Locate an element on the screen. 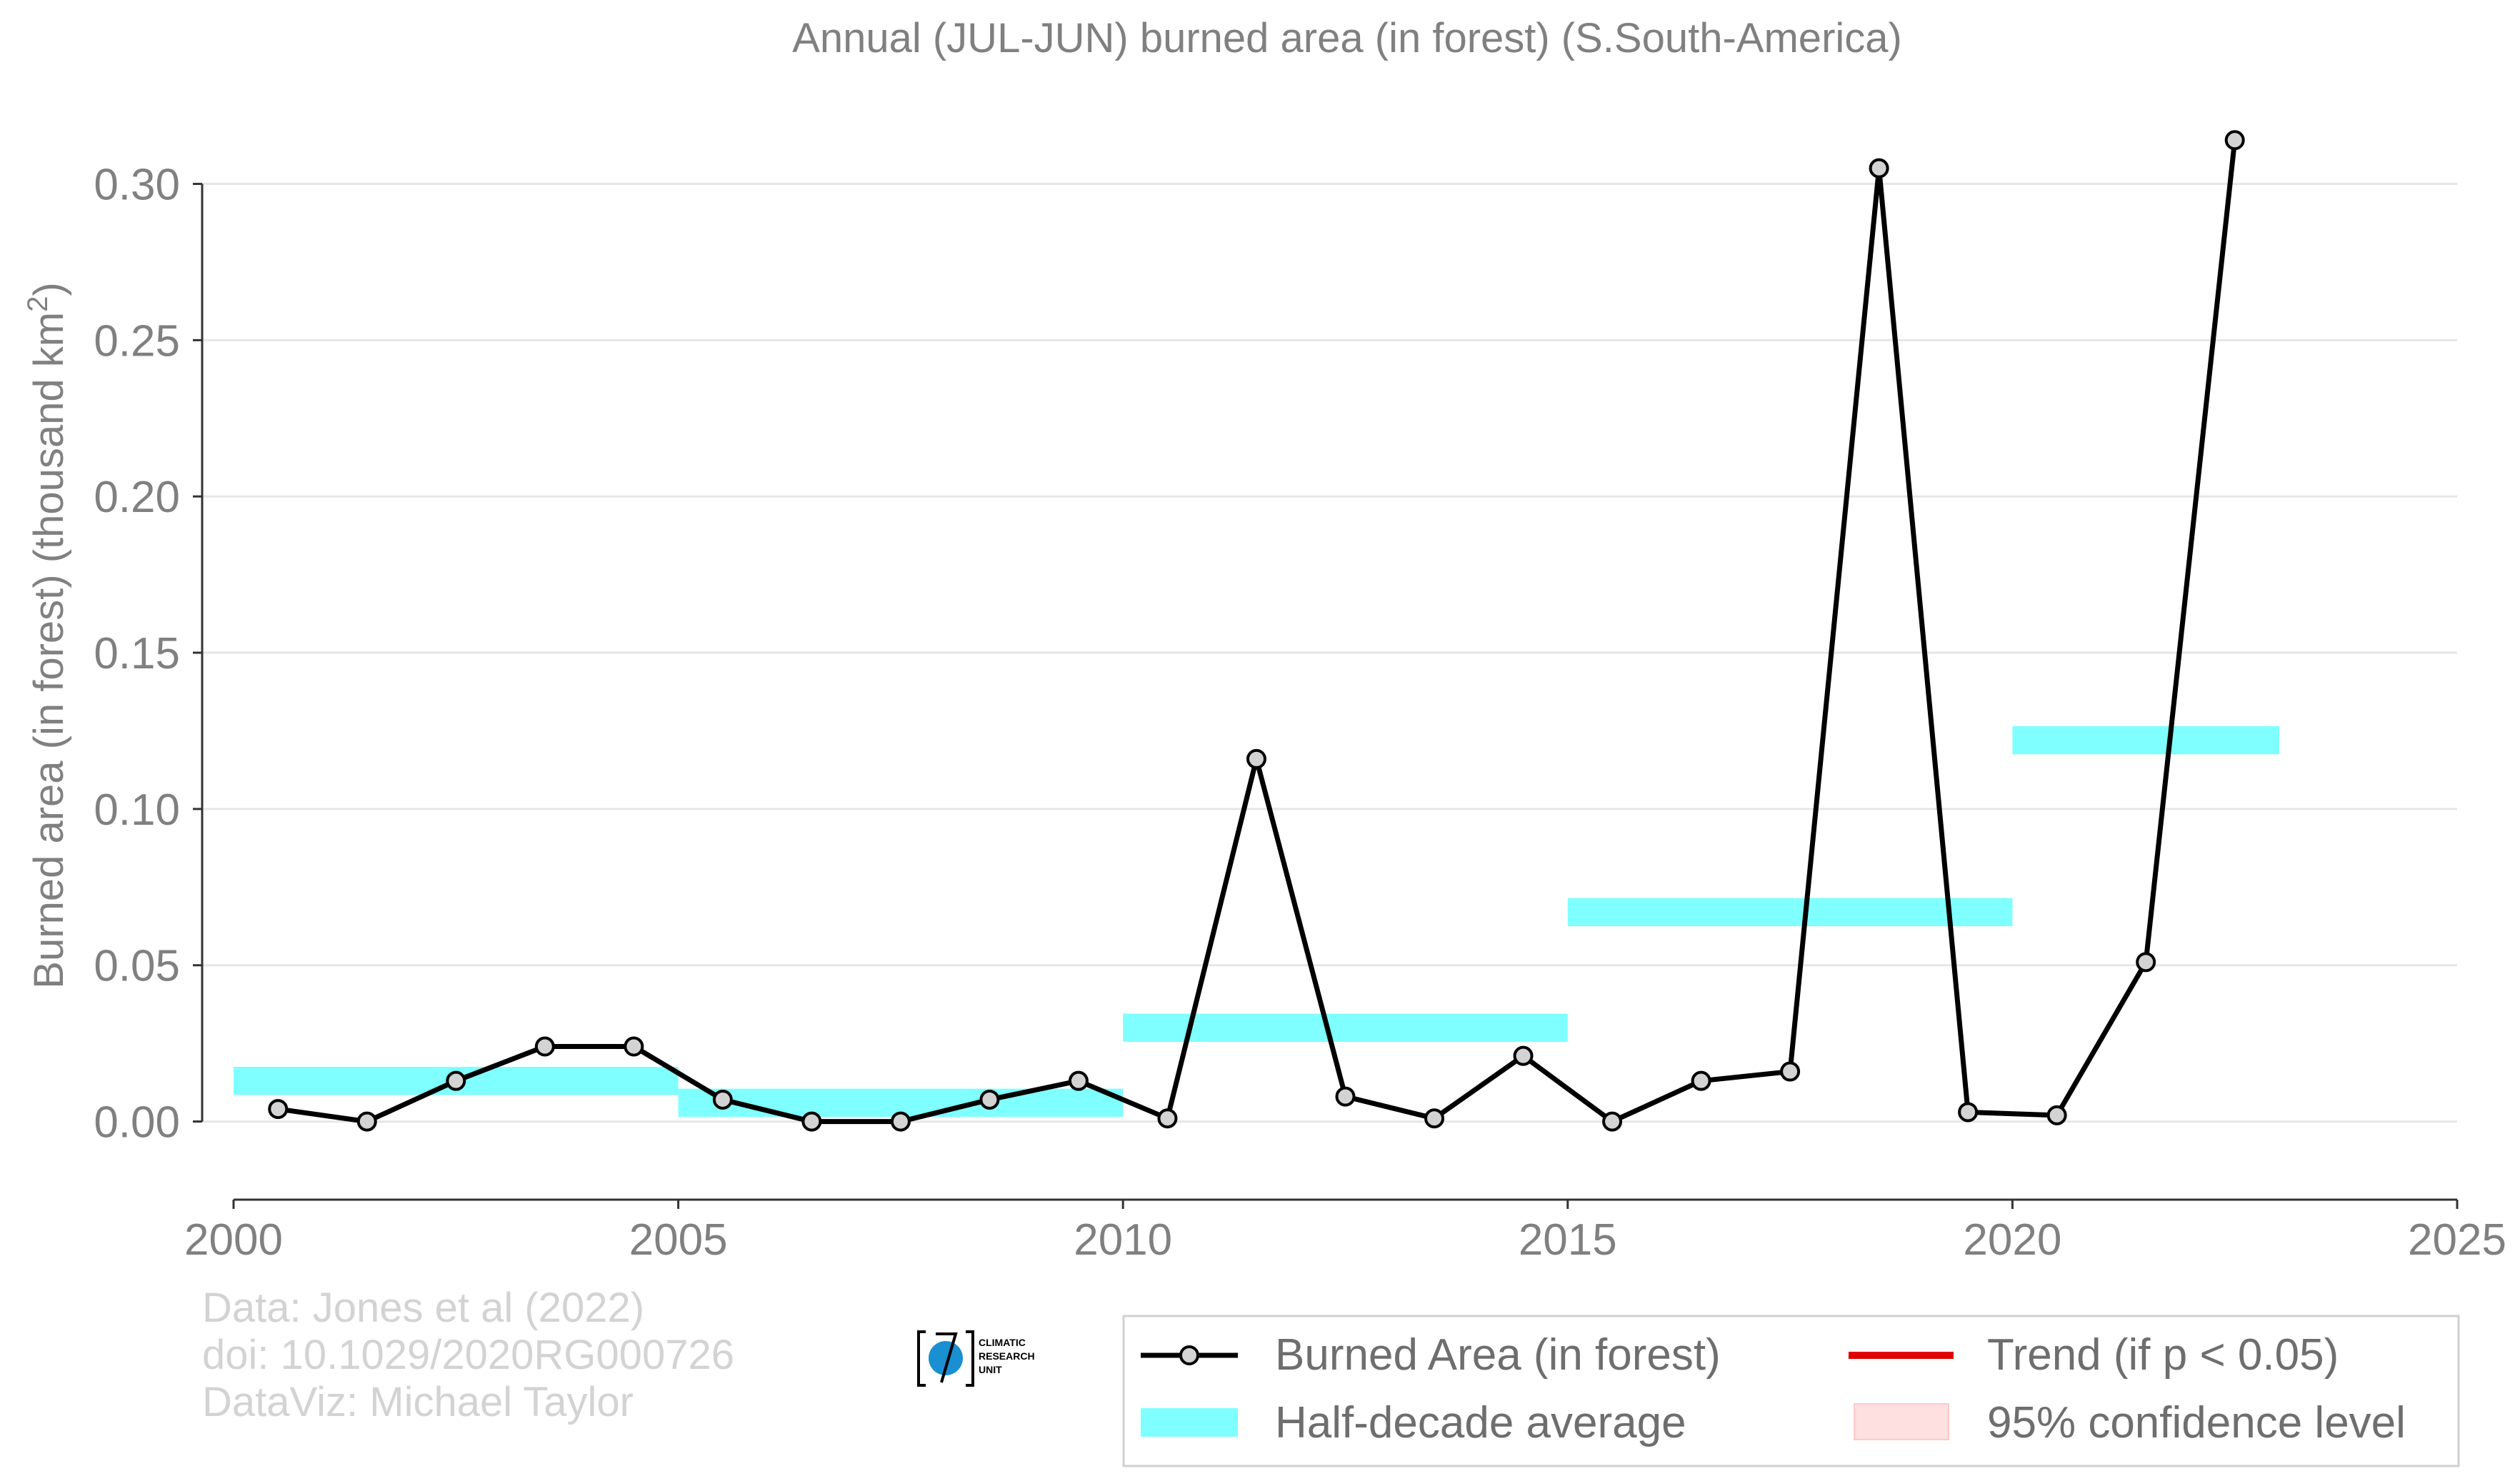  legend-marker-burned-area is located at coordinates (1189, 1355).